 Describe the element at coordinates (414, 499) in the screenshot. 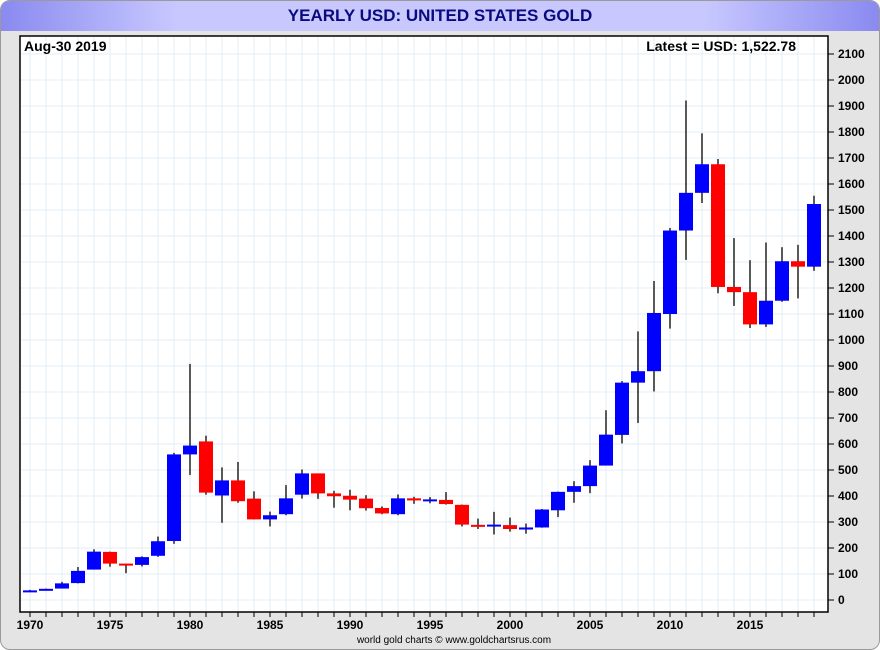

I see `candle-1994` at that location.